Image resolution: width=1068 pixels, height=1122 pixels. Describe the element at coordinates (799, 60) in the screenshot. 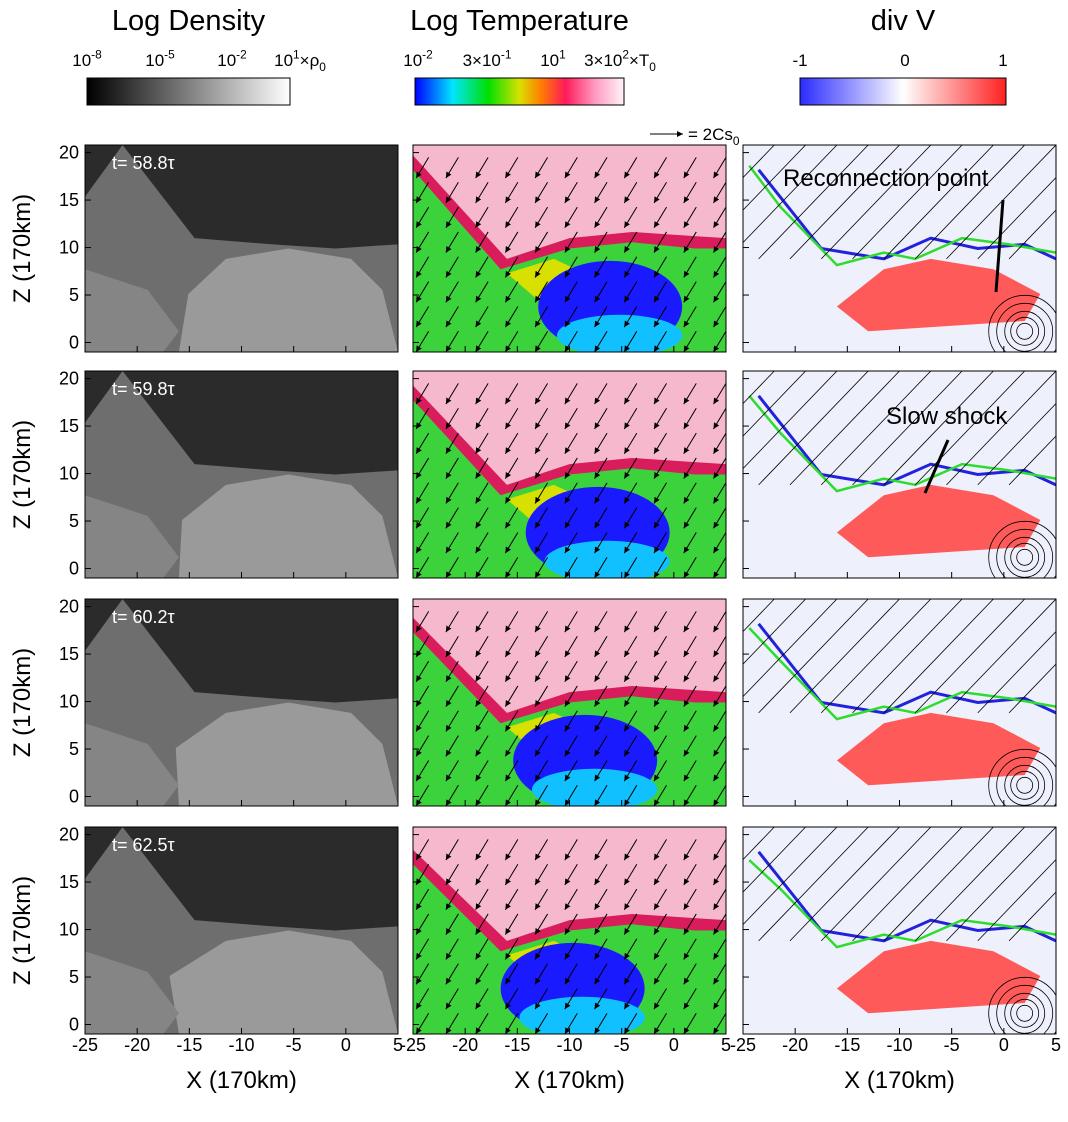

I see `text-segment: -1` at that location.